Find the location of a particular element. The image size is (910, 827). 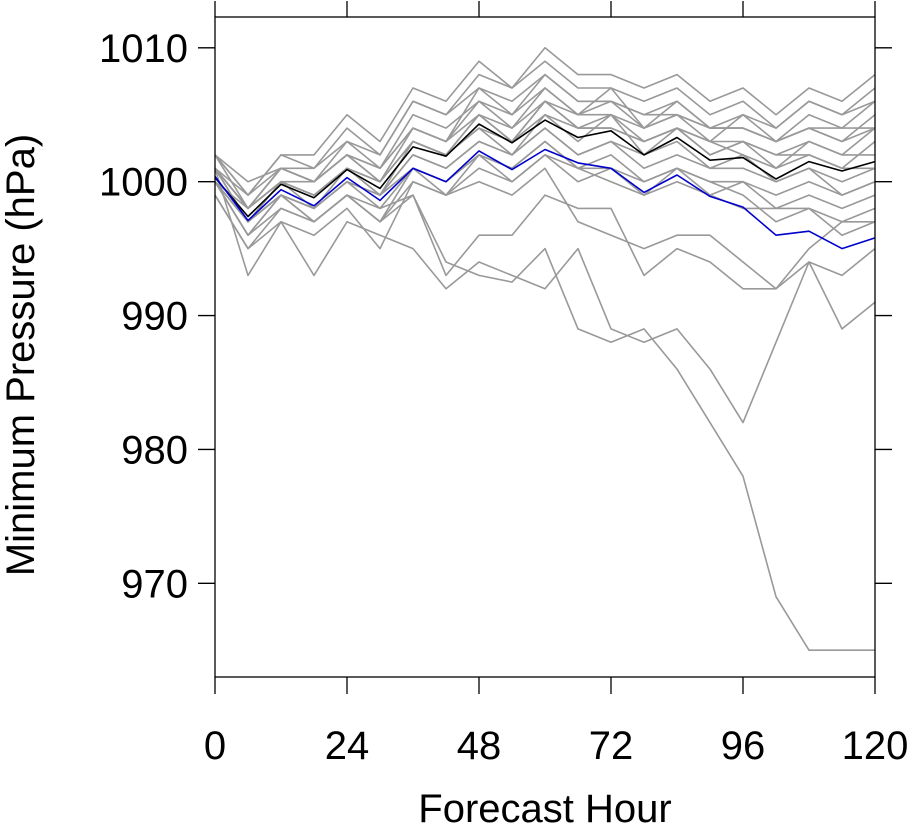

x-tick-label-0: 0 is located at coordinates (215, 746).